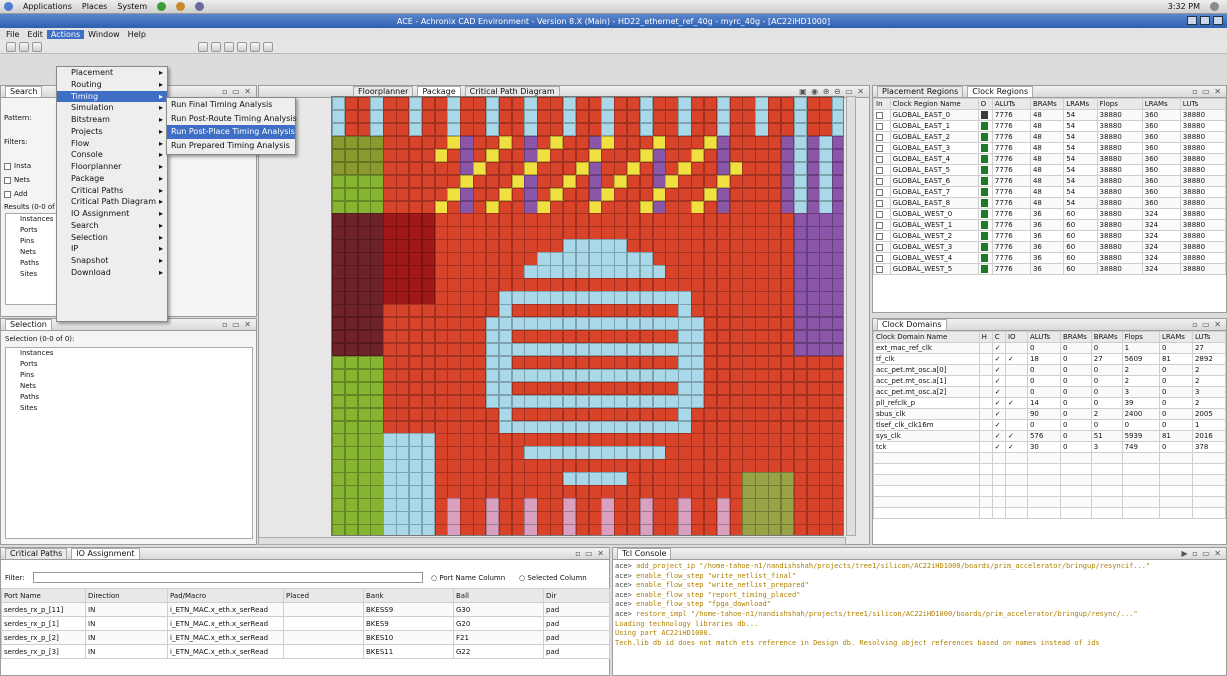 The width and height of the screenshot is (1227, 676). Describe the element at coordinates (16, 194) in the screenshot. I see `opt-add: Add` at that location.